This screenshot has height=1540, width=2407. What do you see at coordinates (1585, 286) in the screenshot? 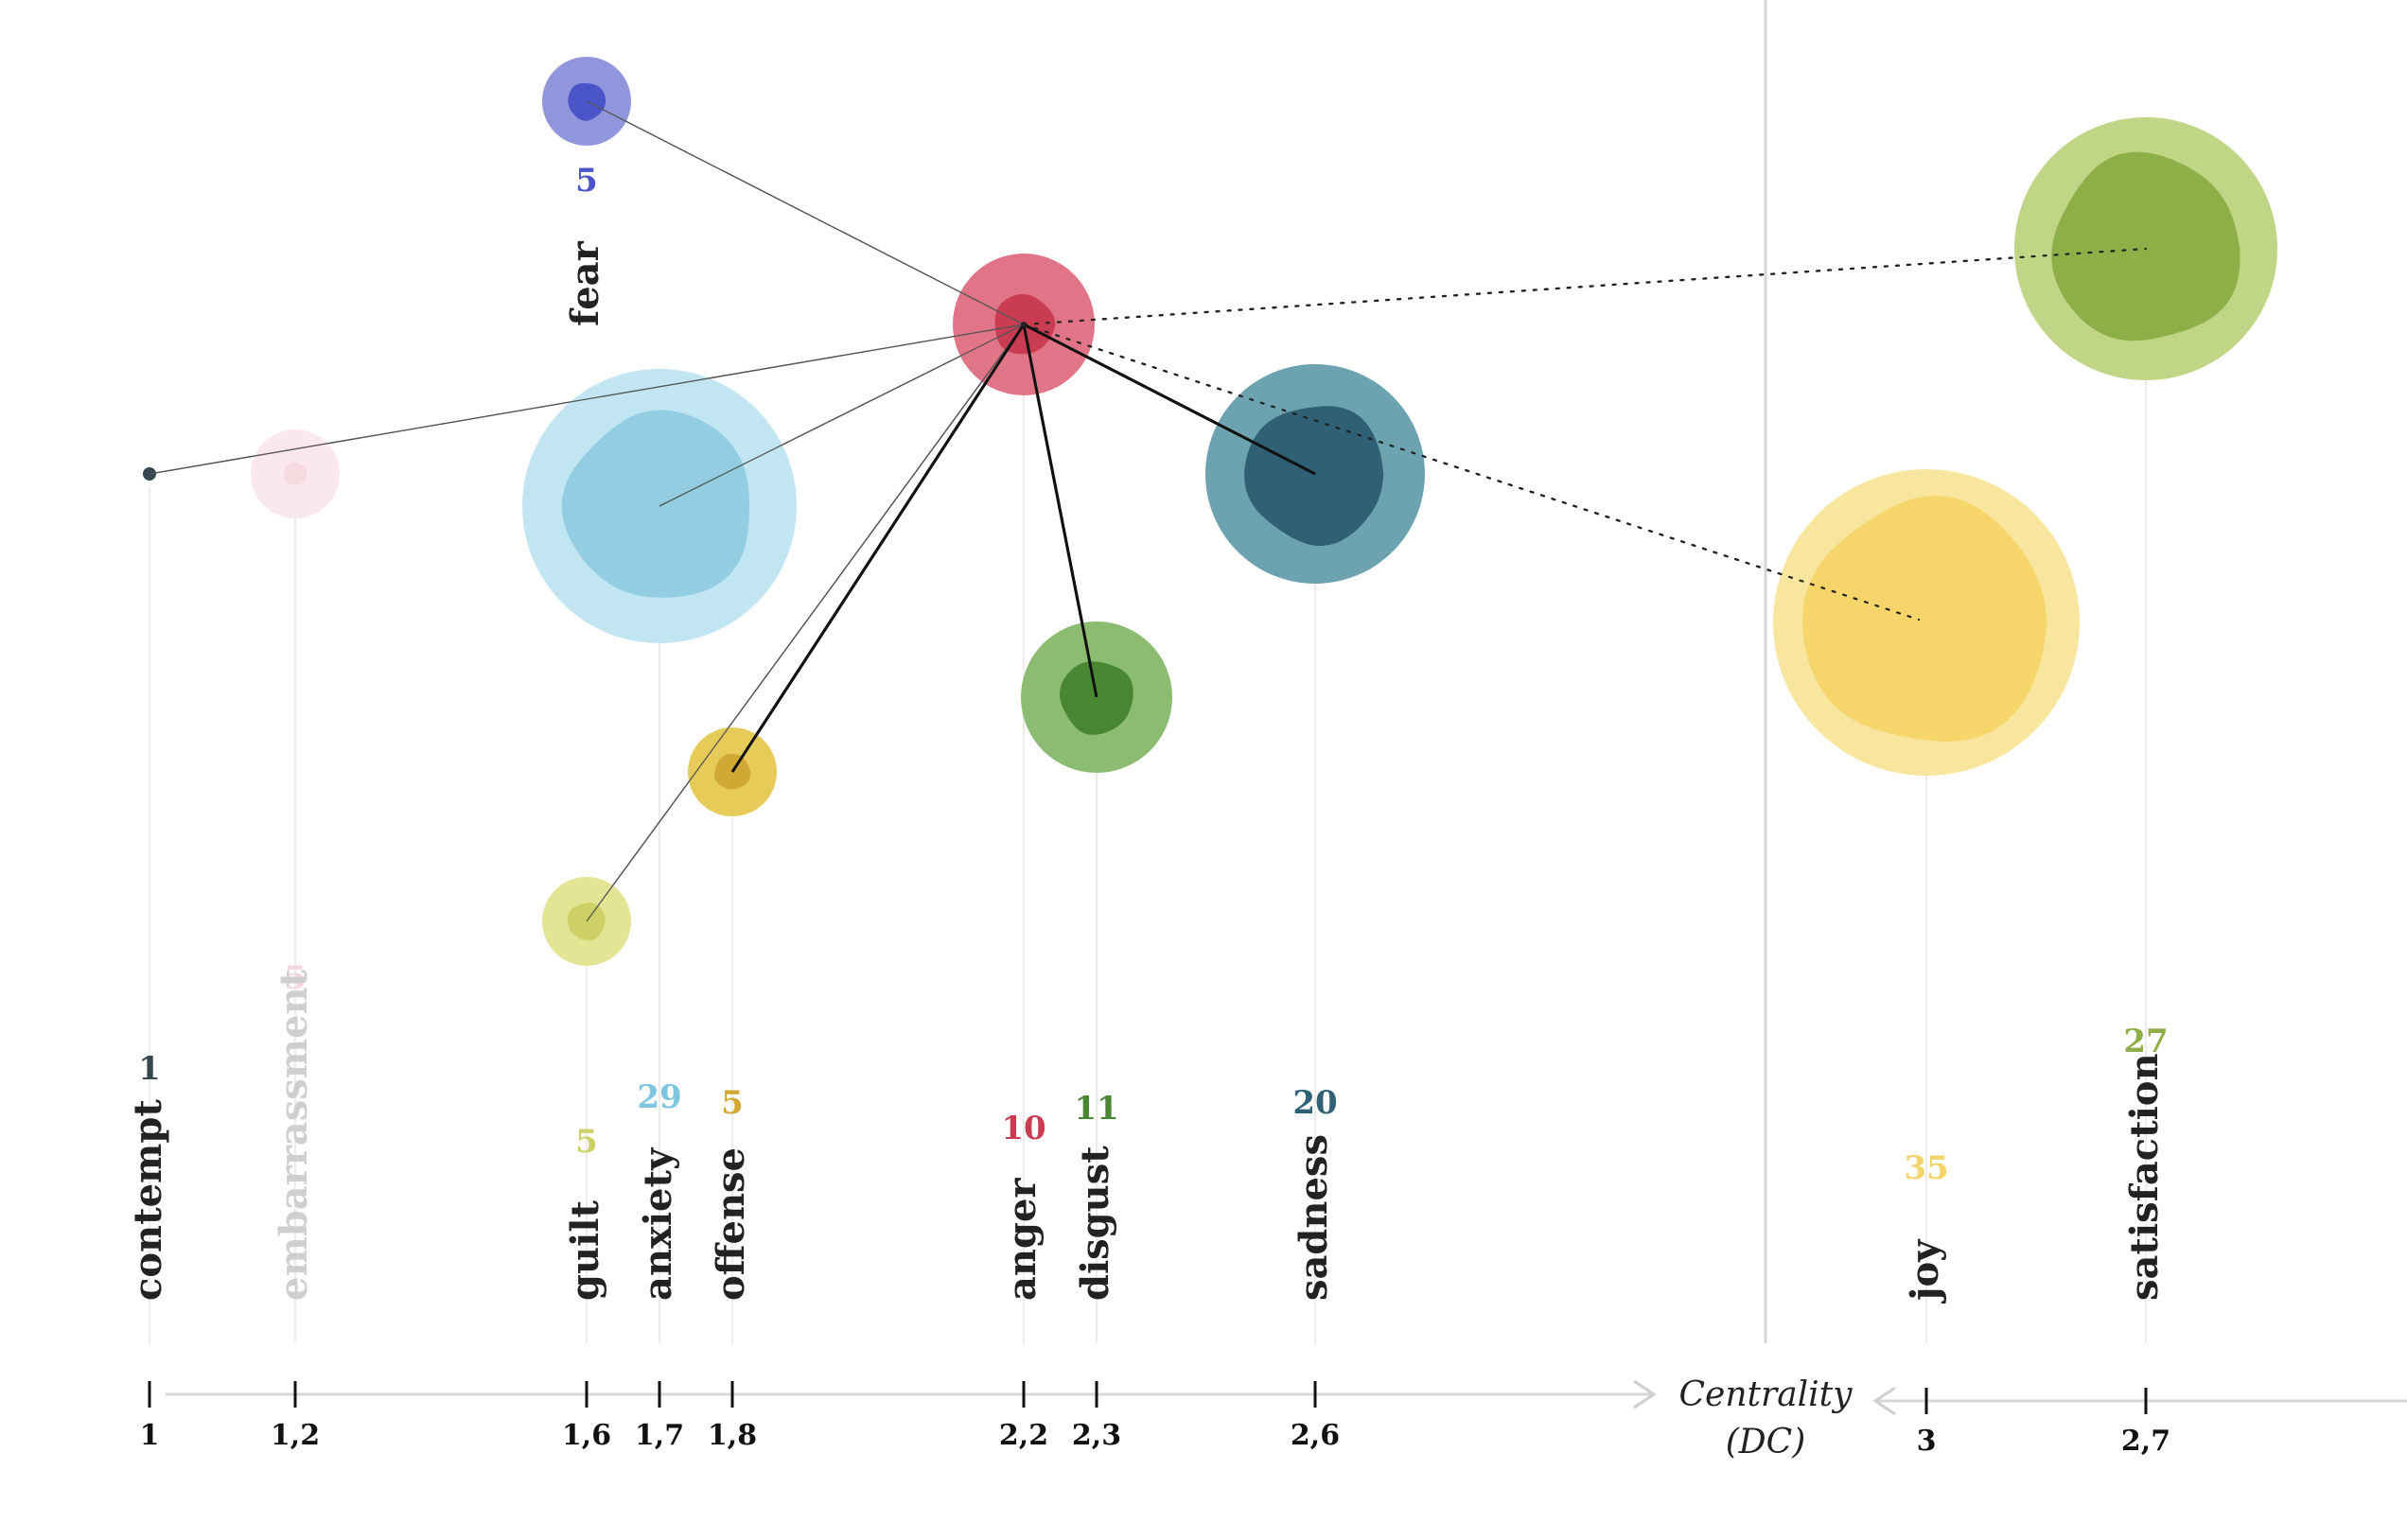
I see `link-anger-satisfaction` at bounding box center [1585, 286].